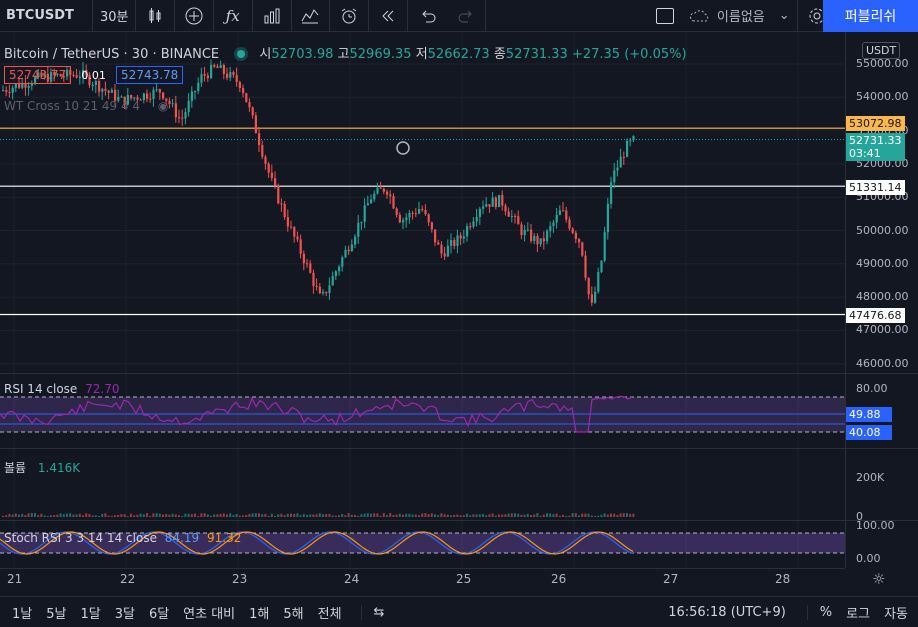  What do you see at coordinates (150, 75) in the screenshot?
I see `buy-button: 52743.78` at bounding box center [150, 75].